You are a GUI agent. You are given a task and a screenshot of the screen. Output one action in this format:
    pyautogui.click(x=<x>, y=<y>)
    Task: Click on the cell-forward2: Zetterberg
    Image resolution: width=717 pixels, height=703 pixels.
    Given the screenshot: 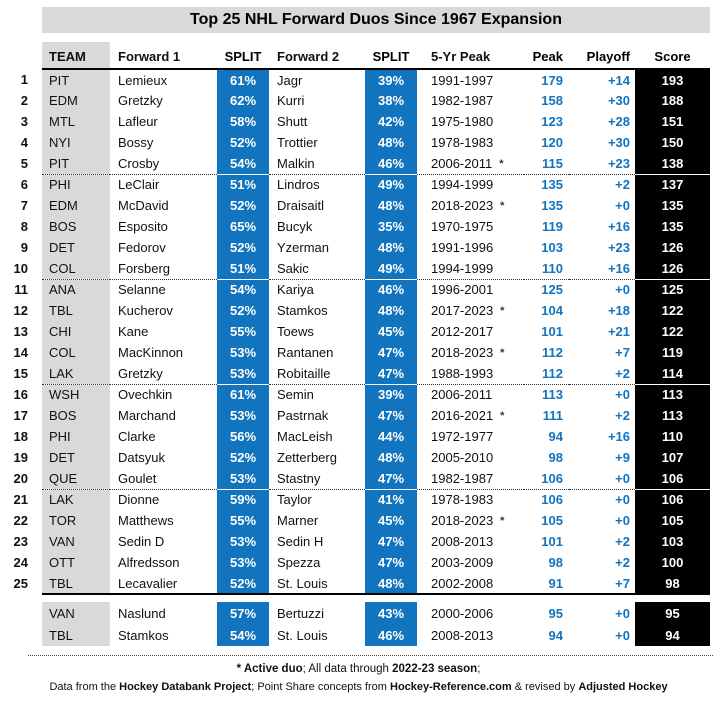 What is the action you would take?
    pyautogui.click(x=307, y=457)
    